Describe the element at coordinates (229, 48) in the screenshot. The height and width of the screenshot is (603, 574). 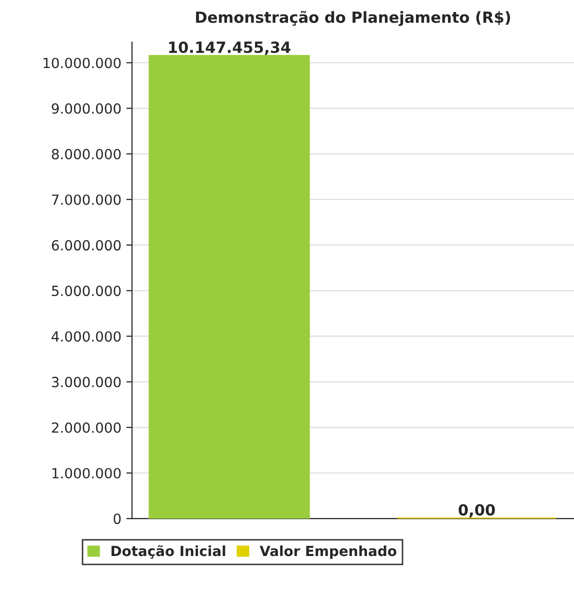
I see `data-label: 10.147.455,34` at that location.